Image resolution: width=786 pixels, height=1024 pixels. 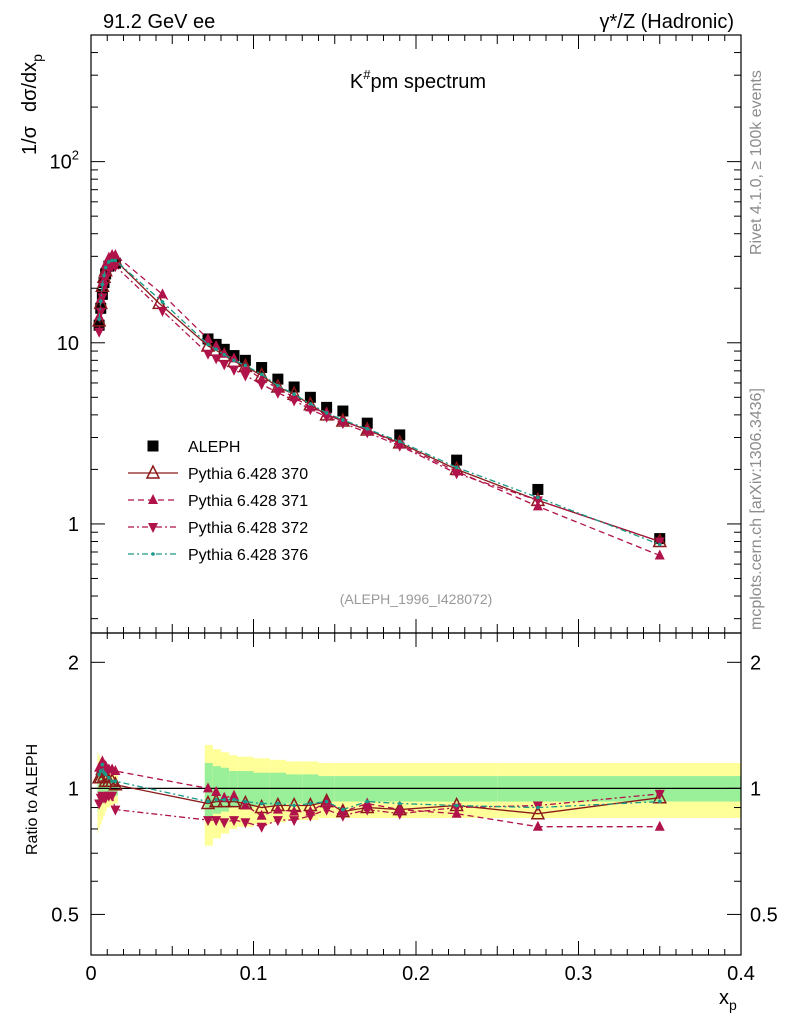 I want to click on rivet-version-label: Rivet 4.1.0, ≥ 100k events, so click(x=756, y=162).